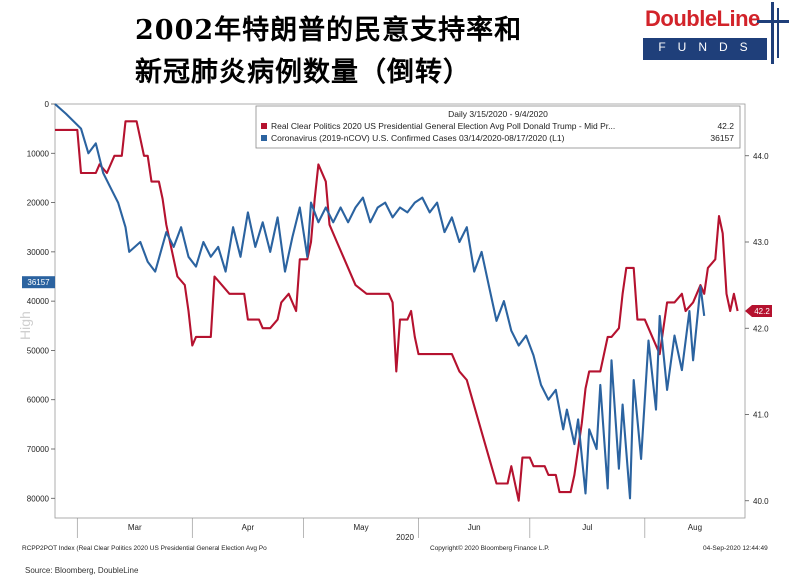 The width and height of the screenshot is (800, 584). What do you see at coordinates (762, 311) in the screenshot?
I see `right-last-value-label: 42.2` at bounding box center [762, 311].